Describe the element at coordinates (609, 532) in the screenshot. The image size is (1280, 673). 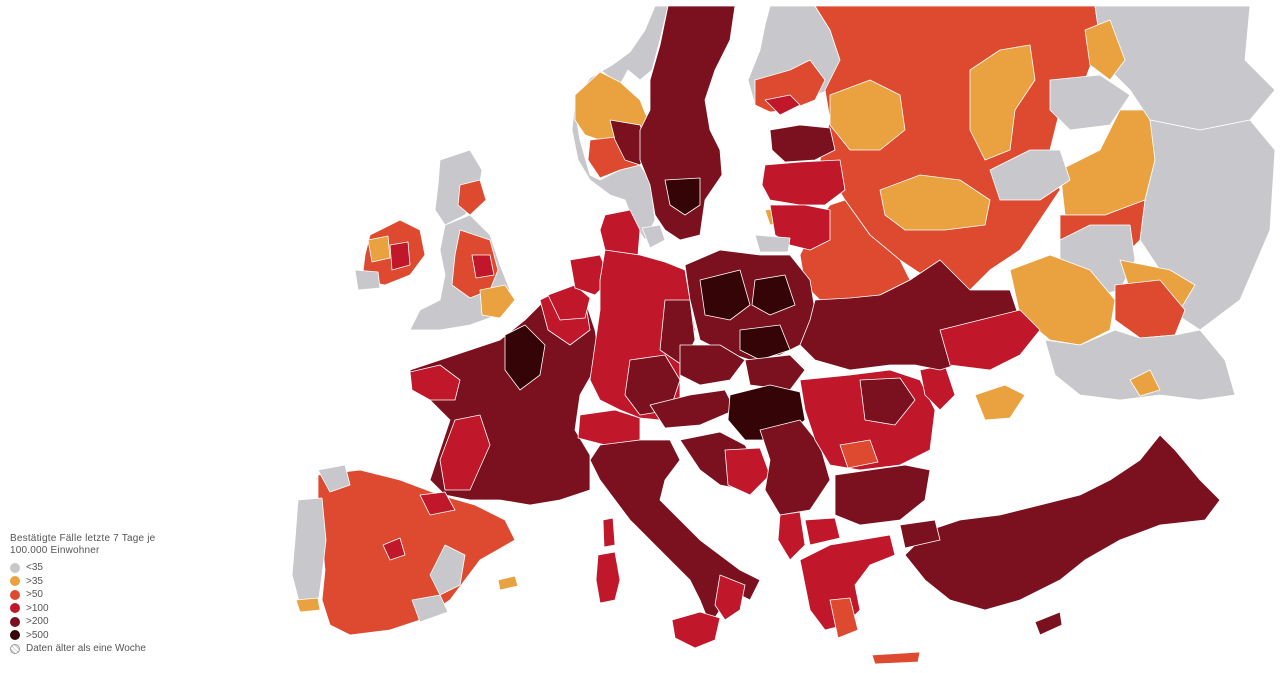
I see `region-corsica` at that location.